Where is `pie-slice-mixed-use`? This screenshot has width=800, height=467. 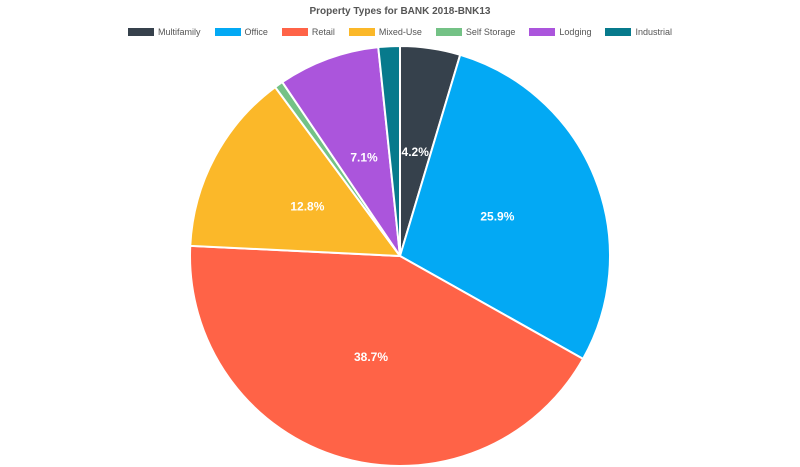
pie-slice-mixed-use is located at coordinates (296, 171).